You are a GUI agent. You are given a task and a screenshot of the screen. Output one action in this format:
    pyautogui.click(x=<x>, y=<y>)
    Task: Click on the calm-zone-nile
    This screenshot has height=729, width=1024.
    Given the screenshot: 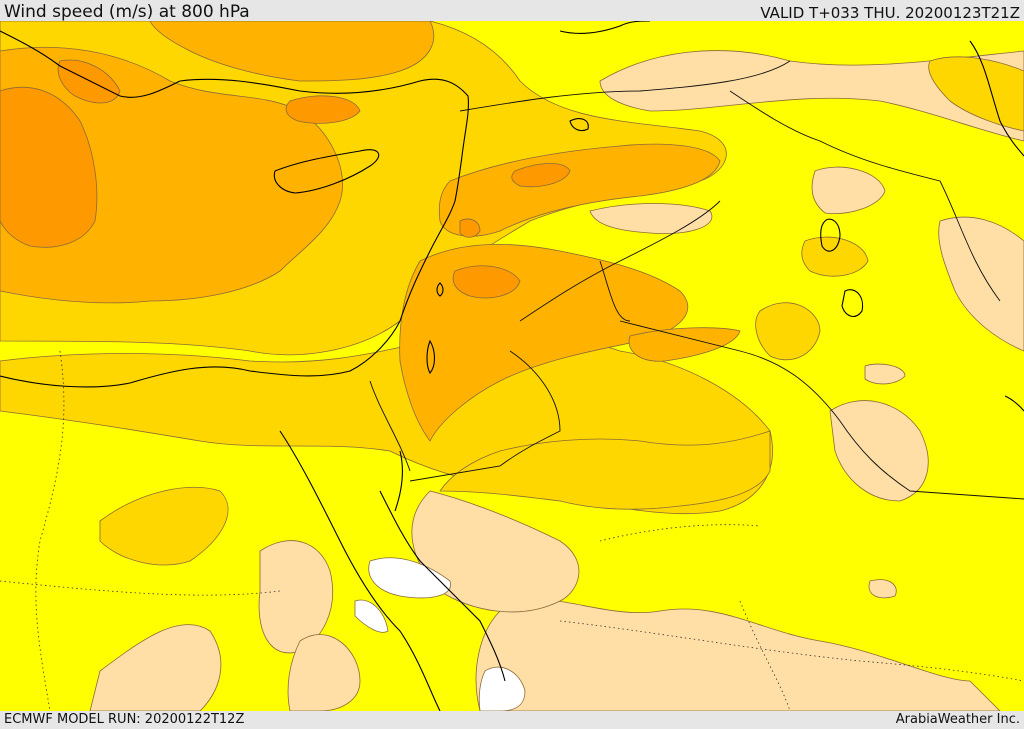 What is the action you would take?
    pyautogui.click(x=371, y=616)
    